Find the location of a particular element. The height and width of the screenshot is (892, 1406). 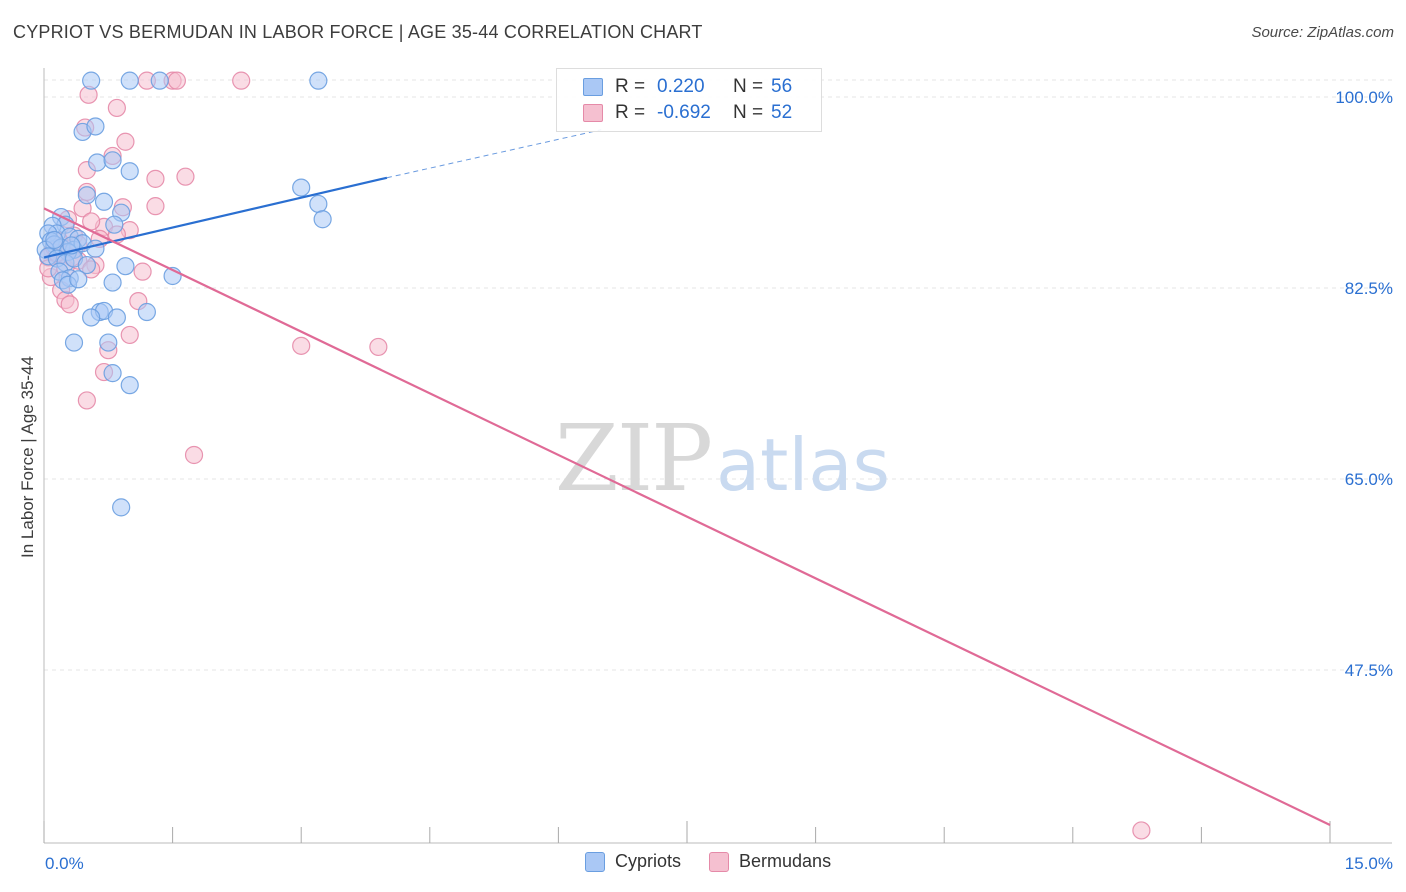

n-value-cypriots: 56 is located at coordinates (782, 86).